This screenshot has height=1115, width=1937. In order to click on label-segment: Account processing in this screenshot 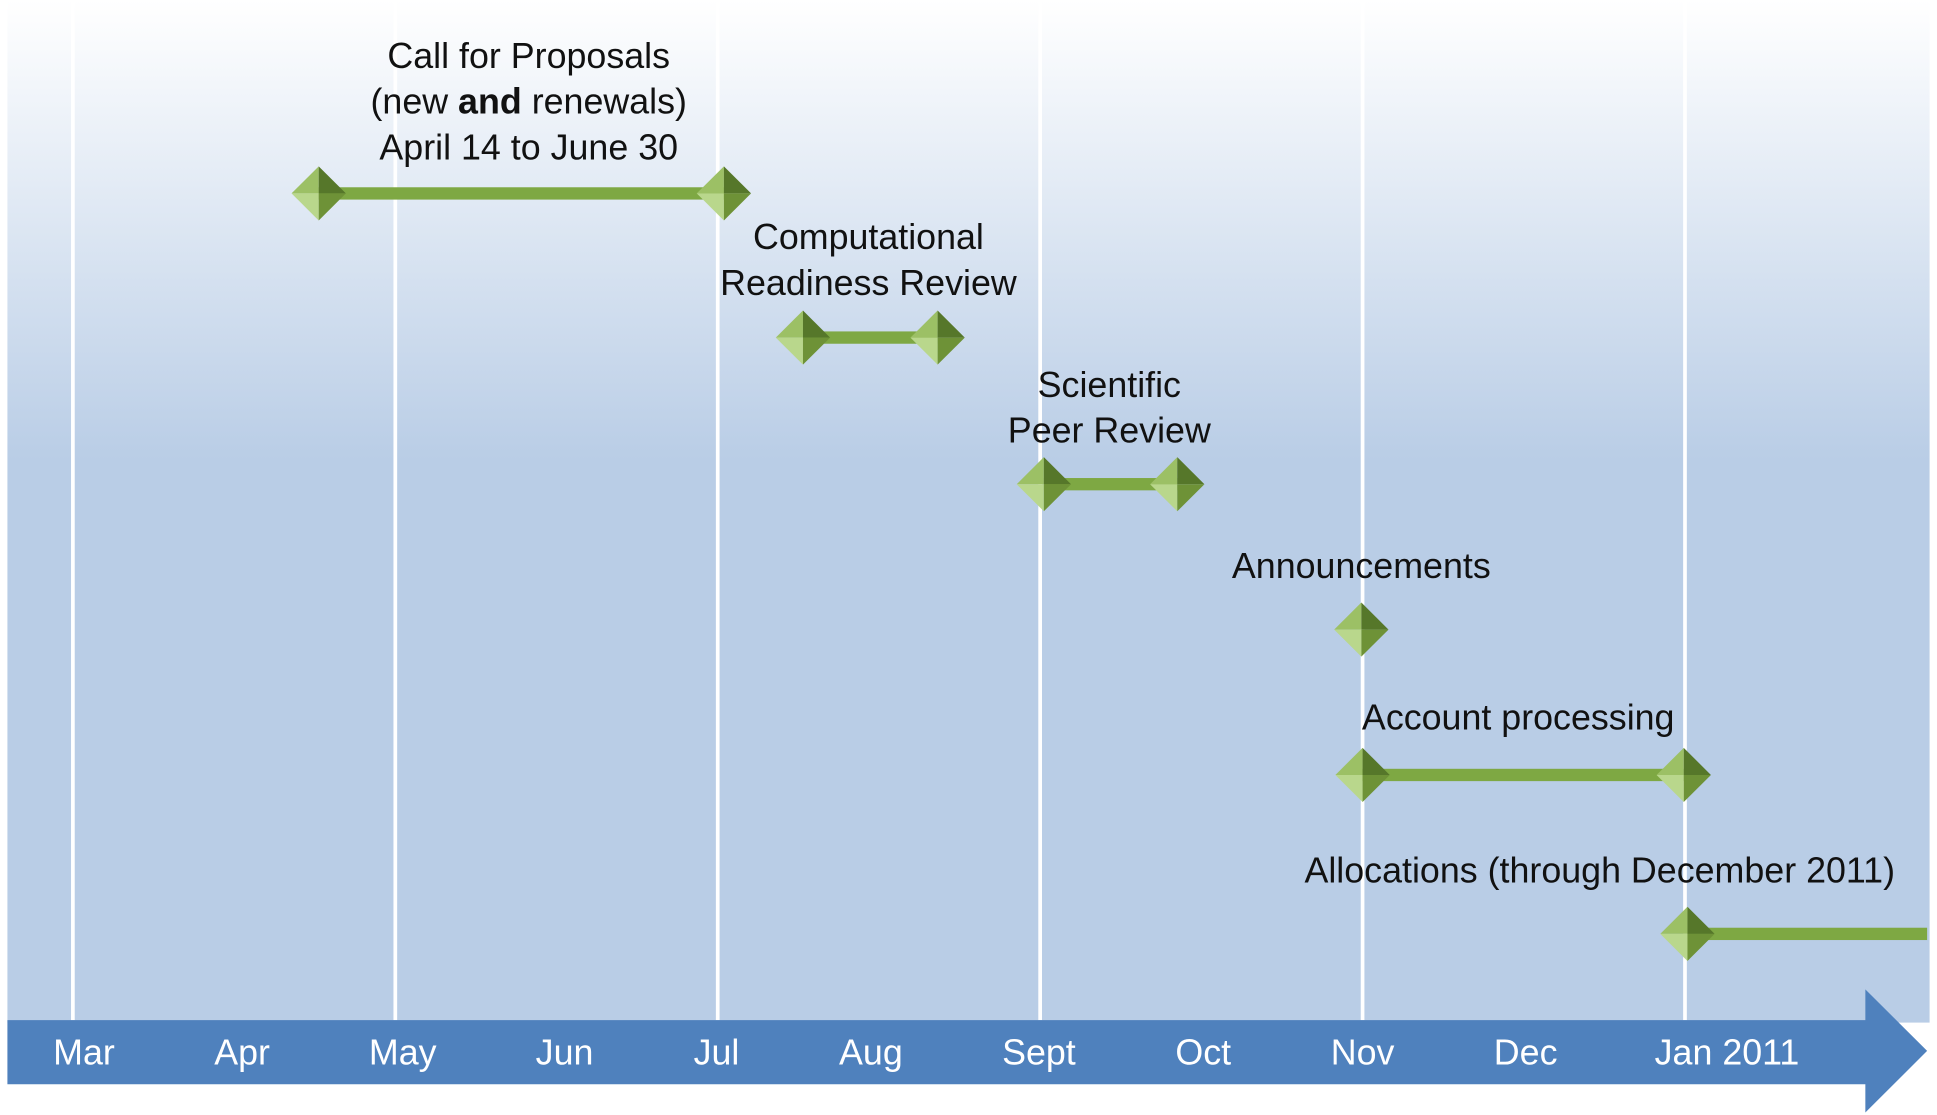, I will do `click(1518, 718)`.